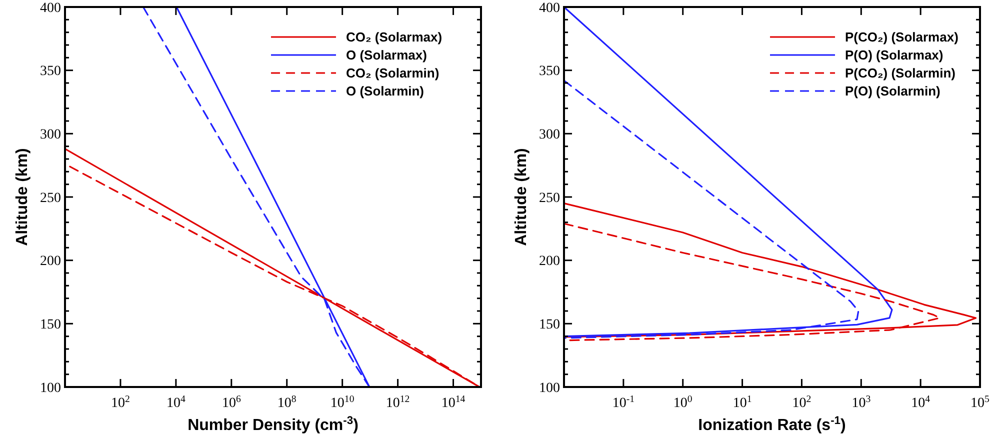 This screenshot has height=436, width=992. Describe the element at coordinates (861, 402) in the screenshot. I see `x-tick-label: 10$^{3}$` at that location.